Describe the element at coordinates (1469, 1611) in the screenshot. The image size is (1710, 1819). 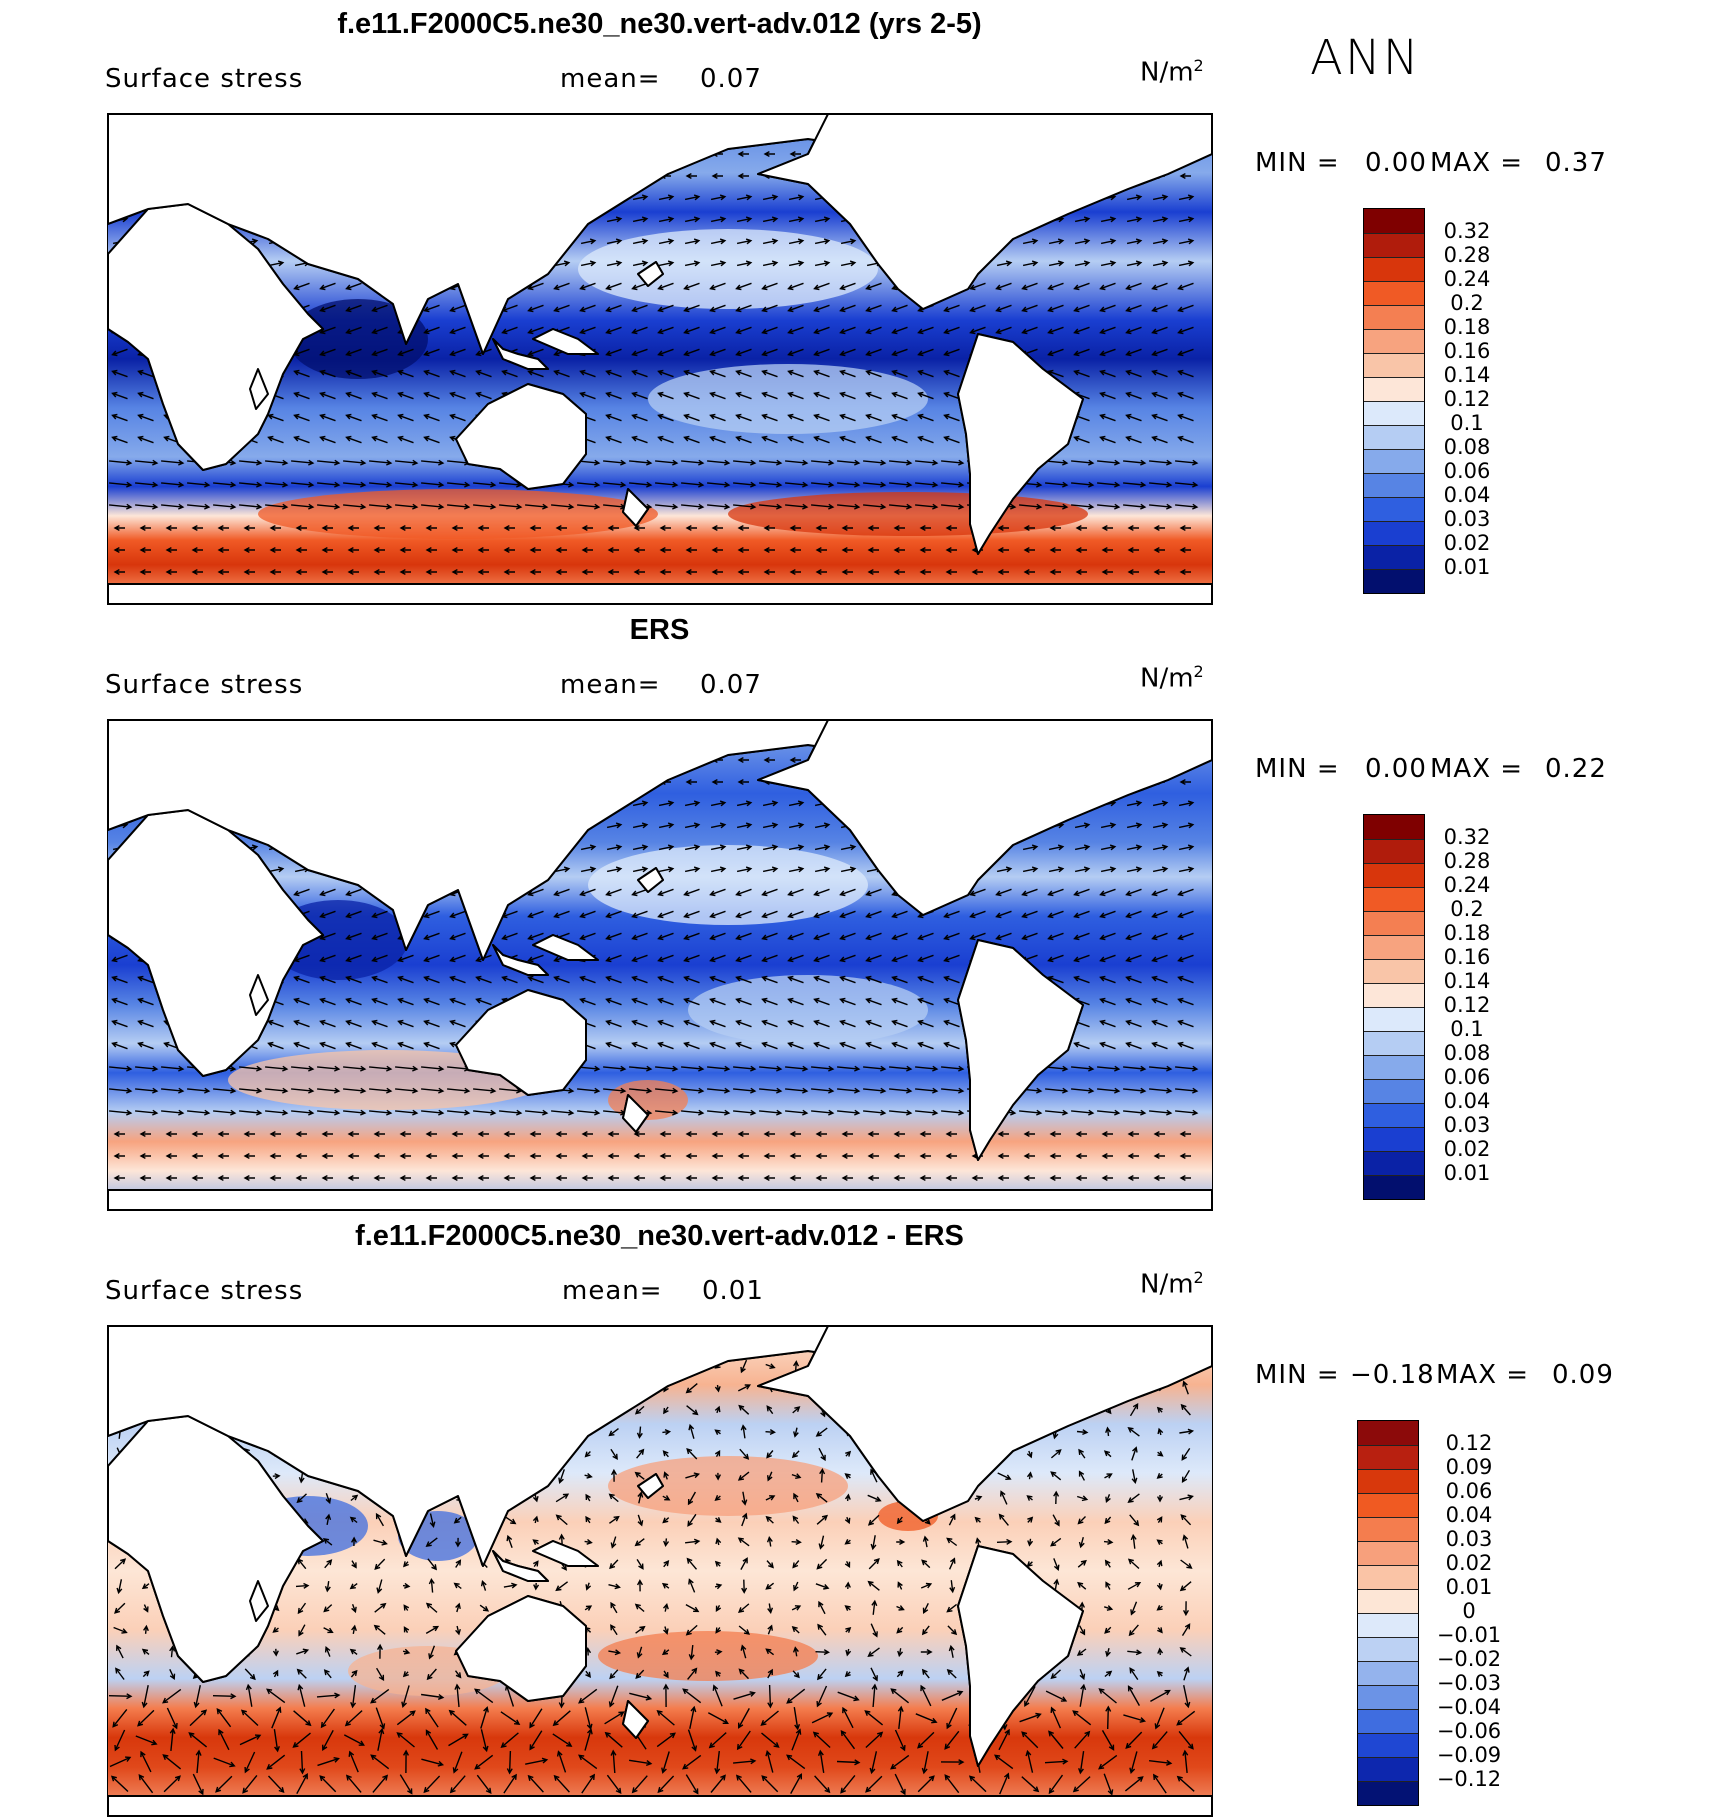
I see `colorbar-tick-label: 0` at that location.